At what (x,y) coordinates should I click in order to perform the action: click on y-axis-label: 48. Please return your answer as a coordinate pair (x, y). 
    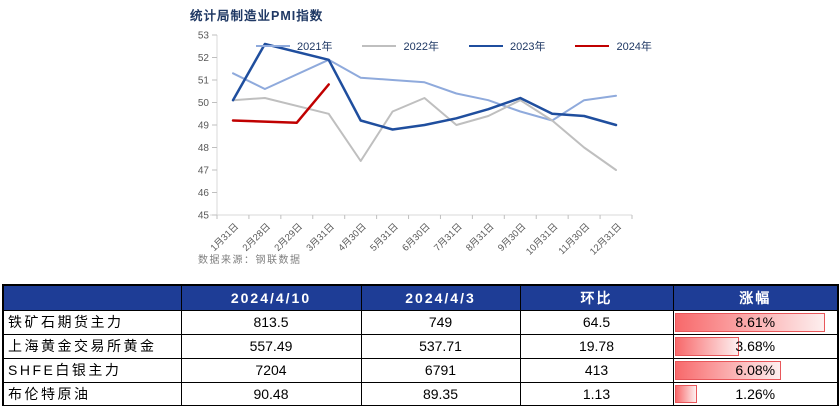
    Looking at the image, I should click on (204, 148).